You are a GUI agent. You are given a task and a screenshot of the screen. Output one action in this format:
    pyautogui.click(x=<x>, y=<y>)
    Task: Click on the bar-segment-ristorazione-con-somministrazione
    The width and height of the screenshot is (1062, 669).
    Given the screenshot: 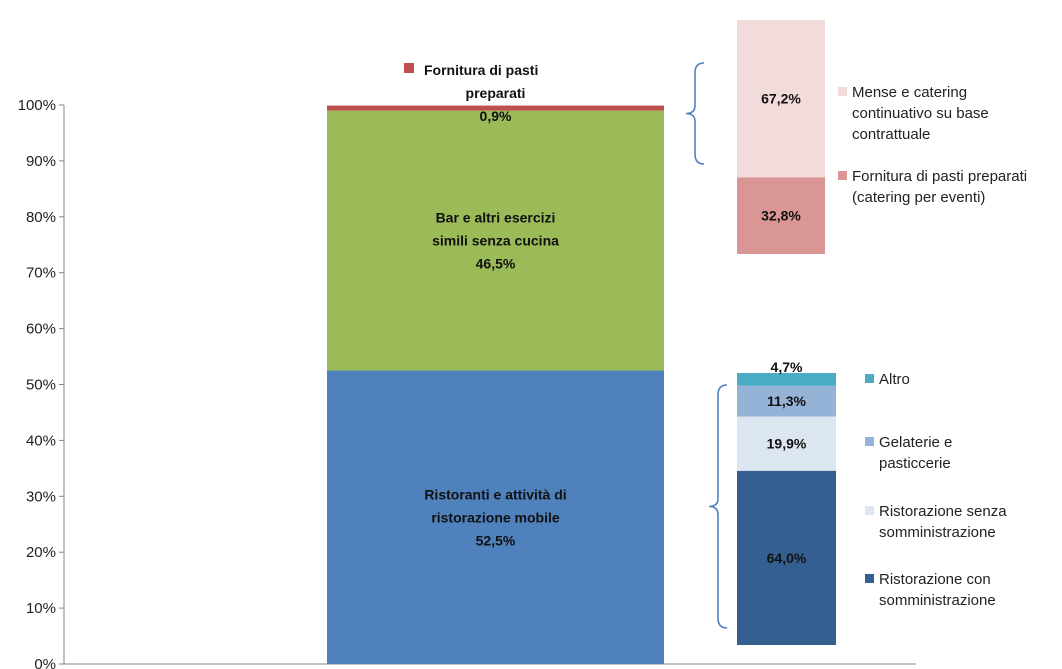 What is the action you would take?
    pyautogui.click(x=786, y=557)
    